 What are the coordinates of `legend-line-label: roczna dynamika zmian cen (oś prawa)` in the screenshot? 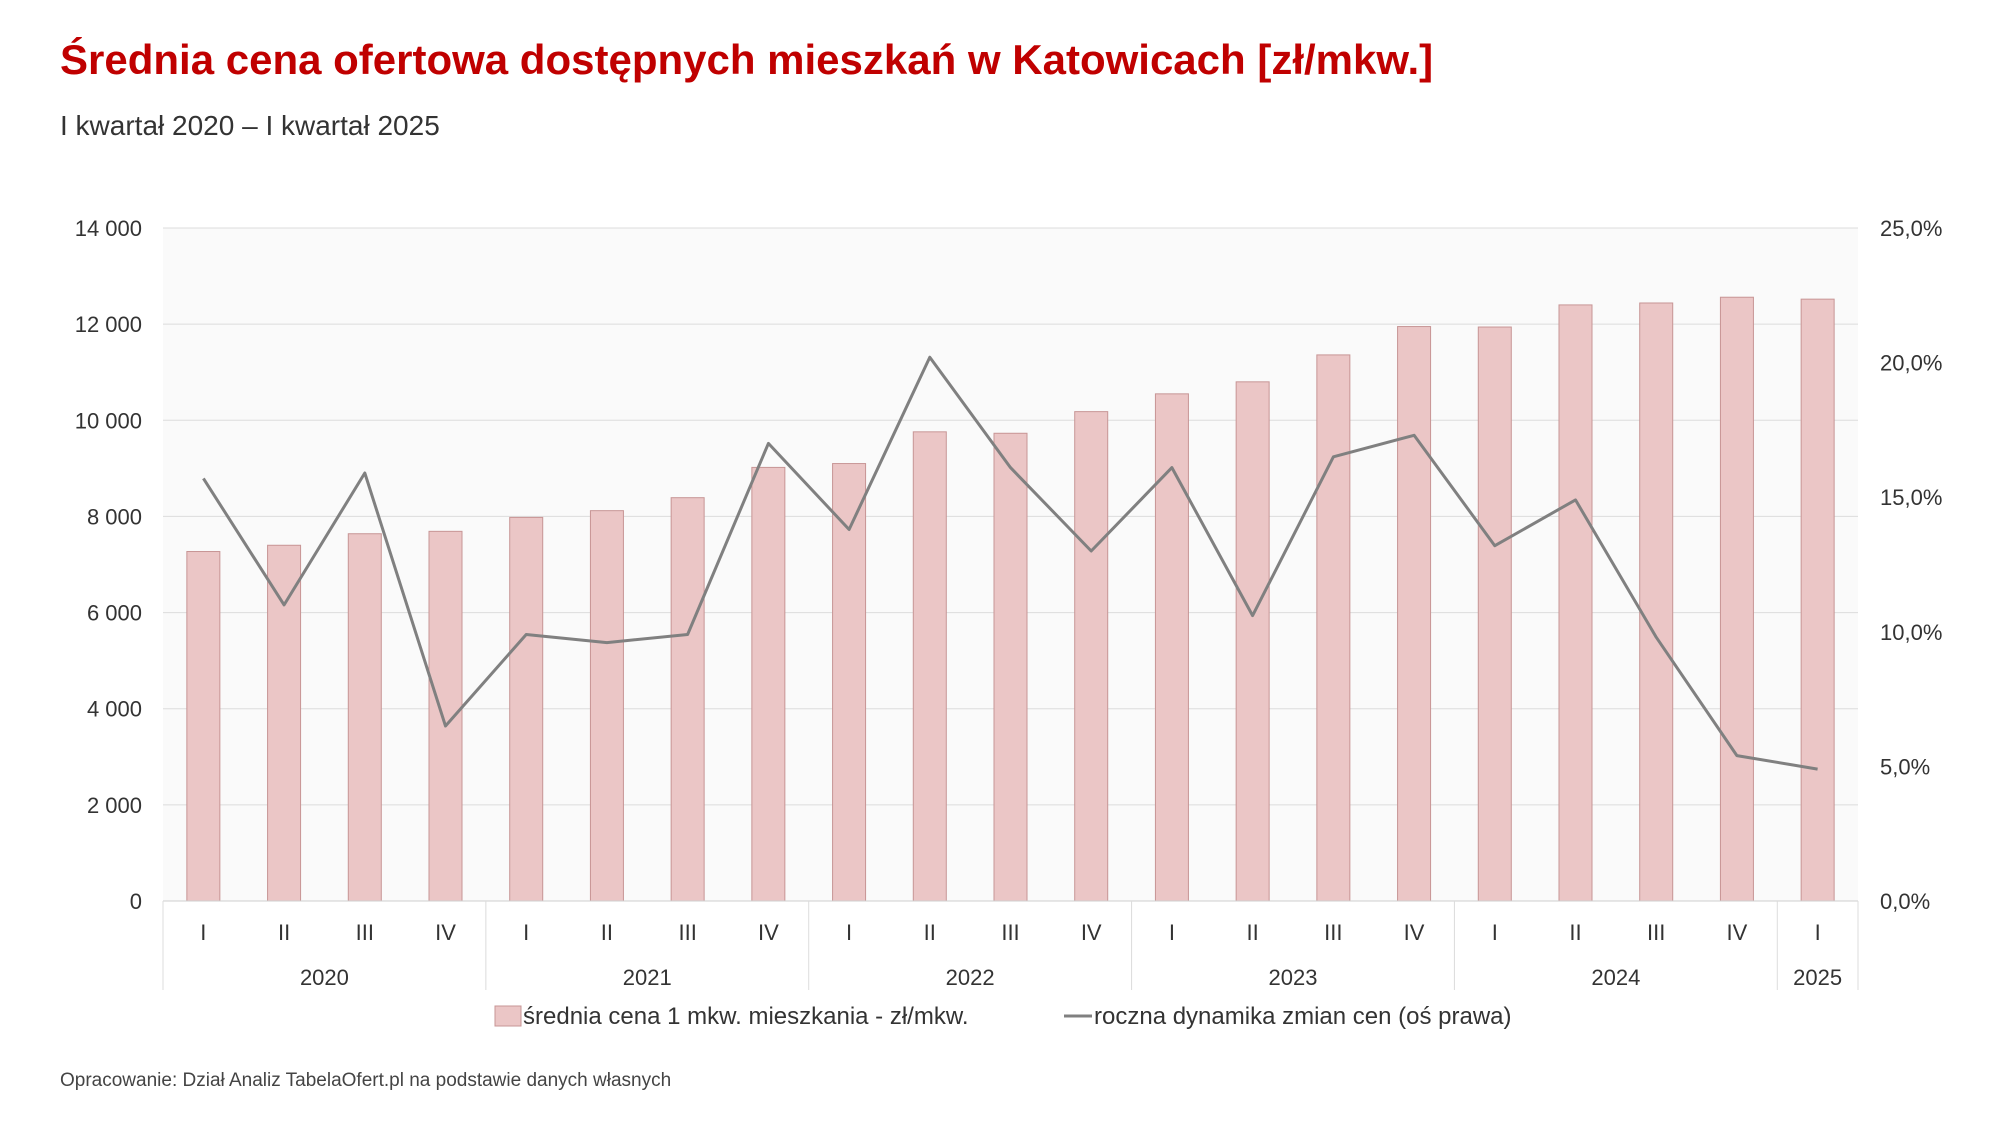 It's located at (1303, 1016).